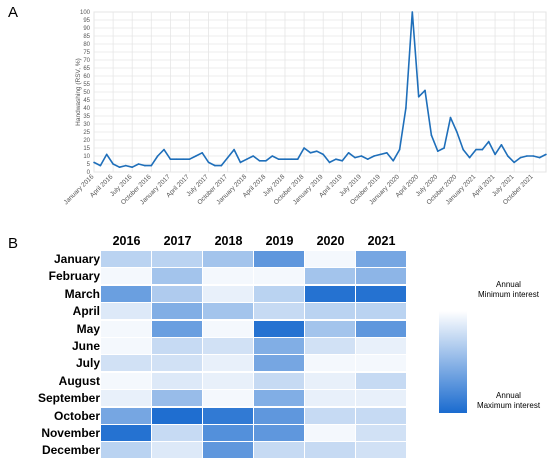  What do you see at coordinates (79, 189) in the screenshot?
I see `x-tick-label: January 2016` at bounding box center [79, 189].